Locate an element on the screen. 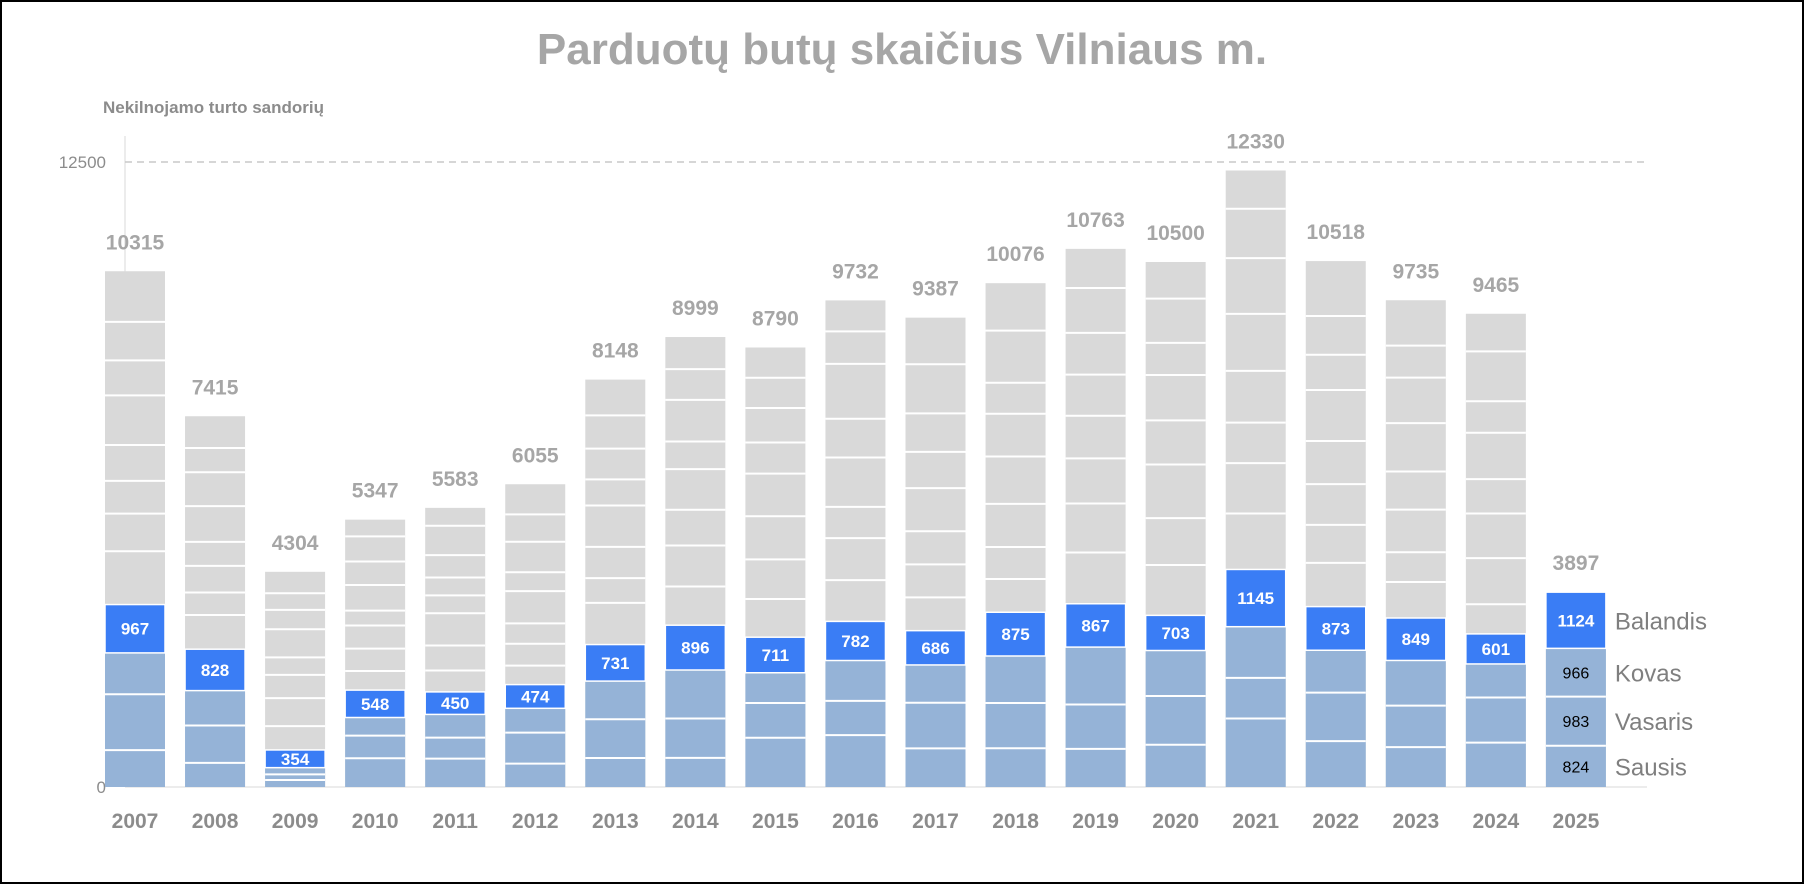 The height and width of the screenshot is (886, 1804). total-data-label: 4304 is located at coordinates (295, 543).